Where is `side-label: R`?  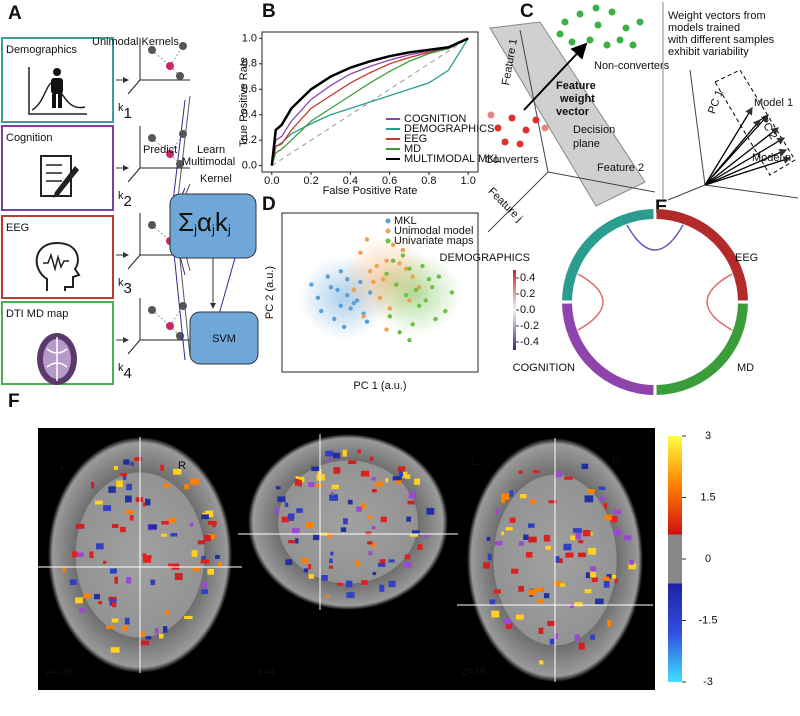
side-label: R is located at coordinates (616, 462).